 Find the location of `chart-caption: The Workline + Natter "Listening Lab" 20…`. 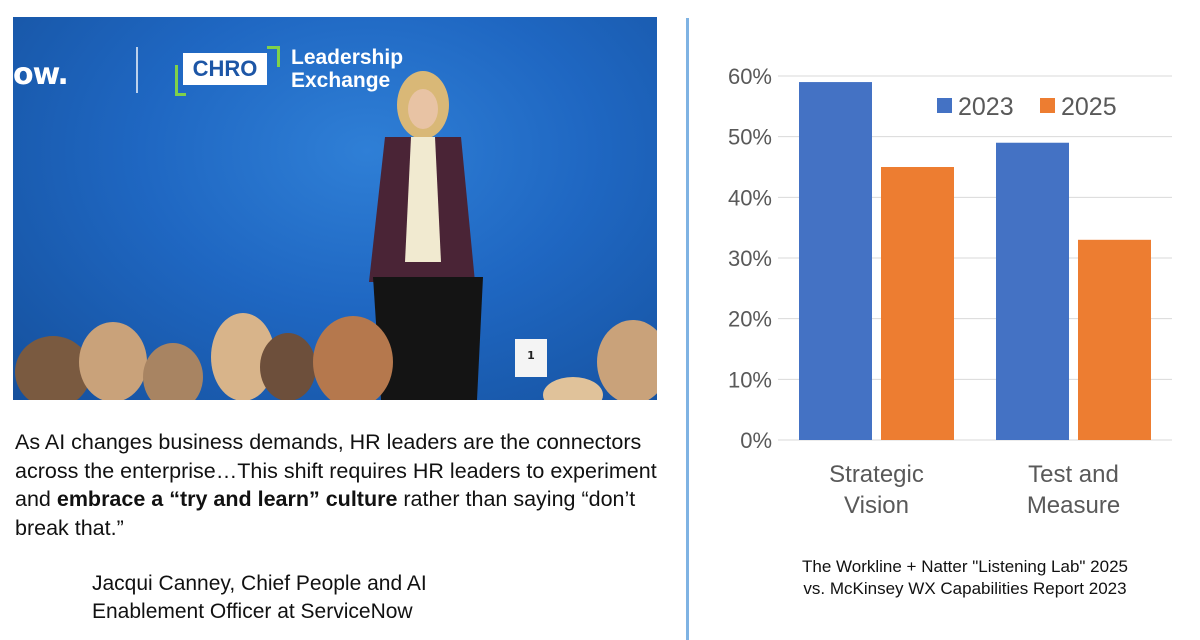

chart-caption: The Workline + Natter "Listening Lab" 20… is located at coordinates (965, 578).